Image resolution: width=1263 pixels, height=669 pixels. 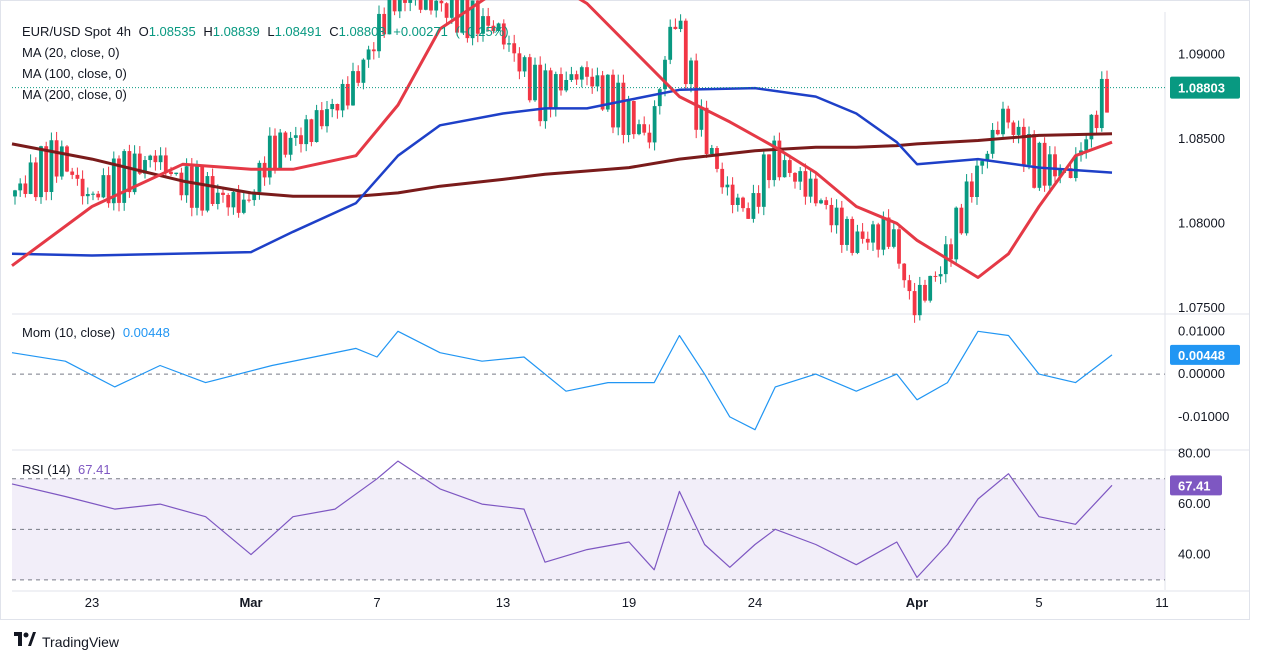 I want to click on price-y-tick: 1.08000, so click(x=1201, y=222).